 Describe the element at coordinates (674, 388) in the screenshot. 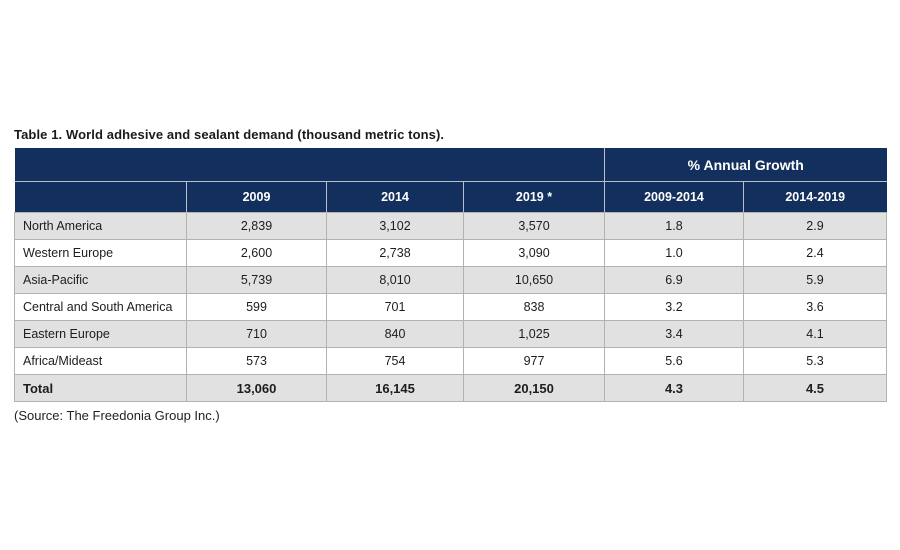

I see `value-cell: 4.3` at that location.